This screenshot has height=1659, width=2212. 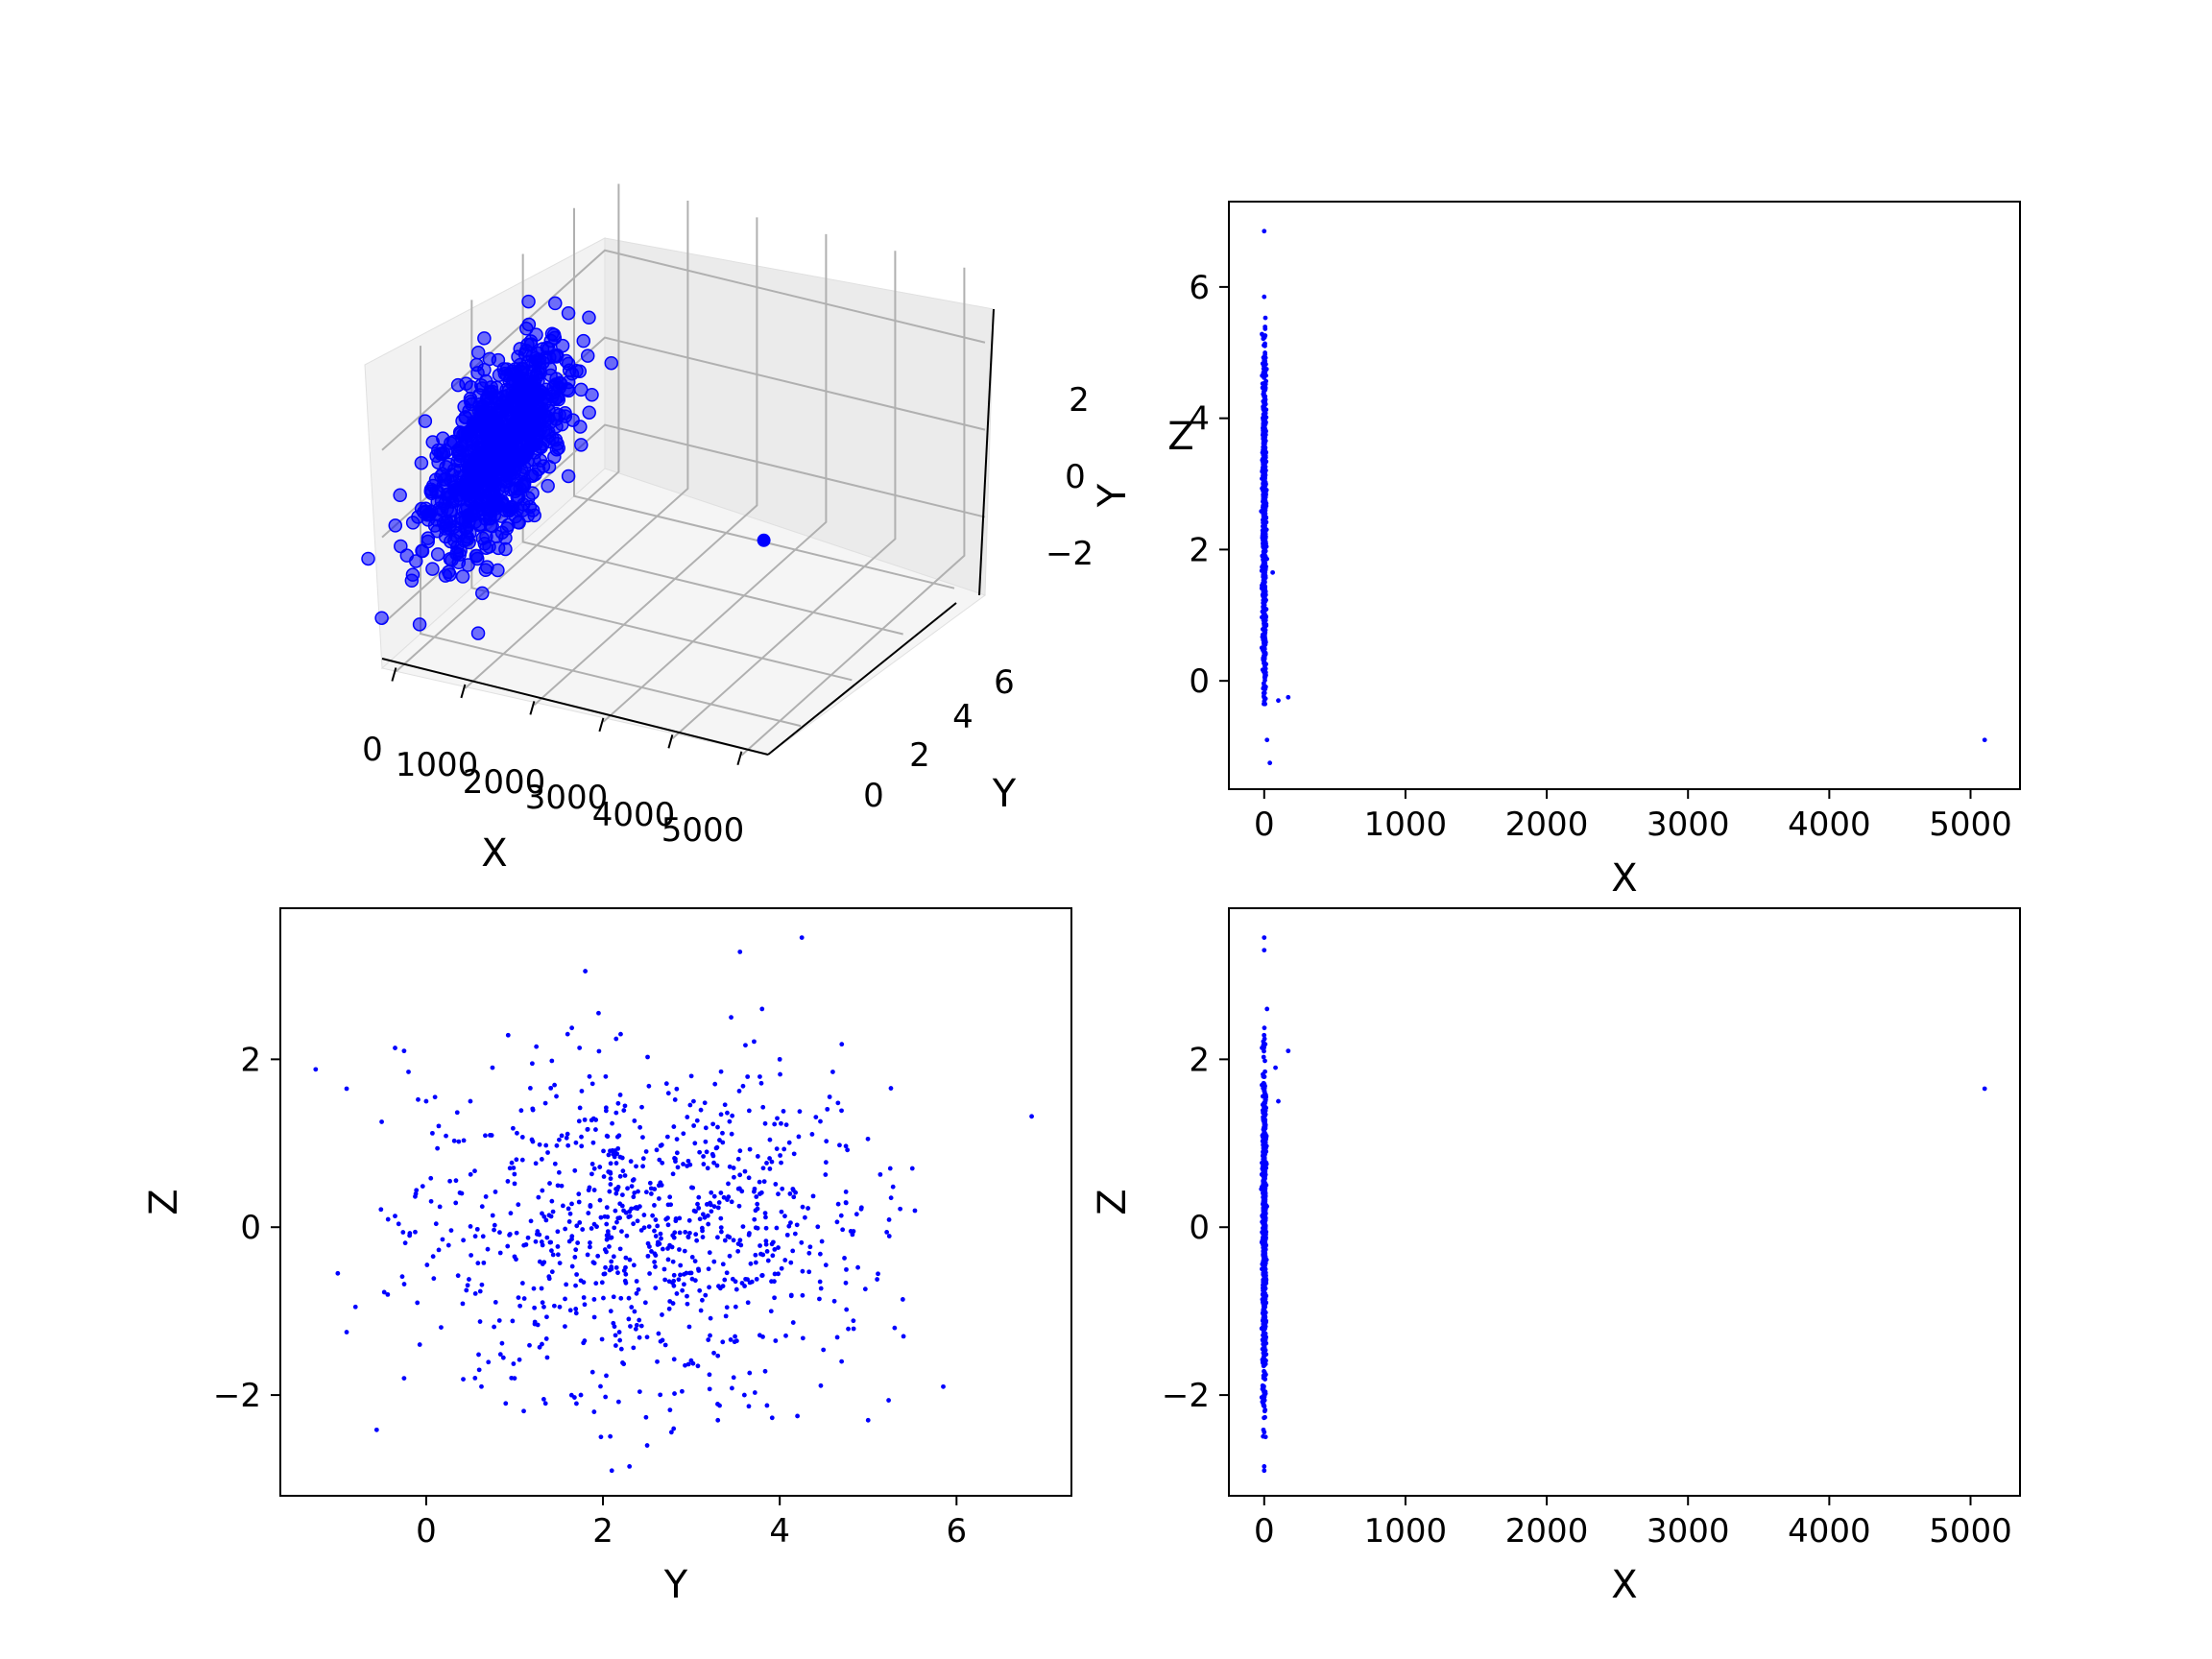 What do you see at coordinates (1624, 878) in the screenshot?
I see `x-axis-label: X` at bounding box center [1624, 878].